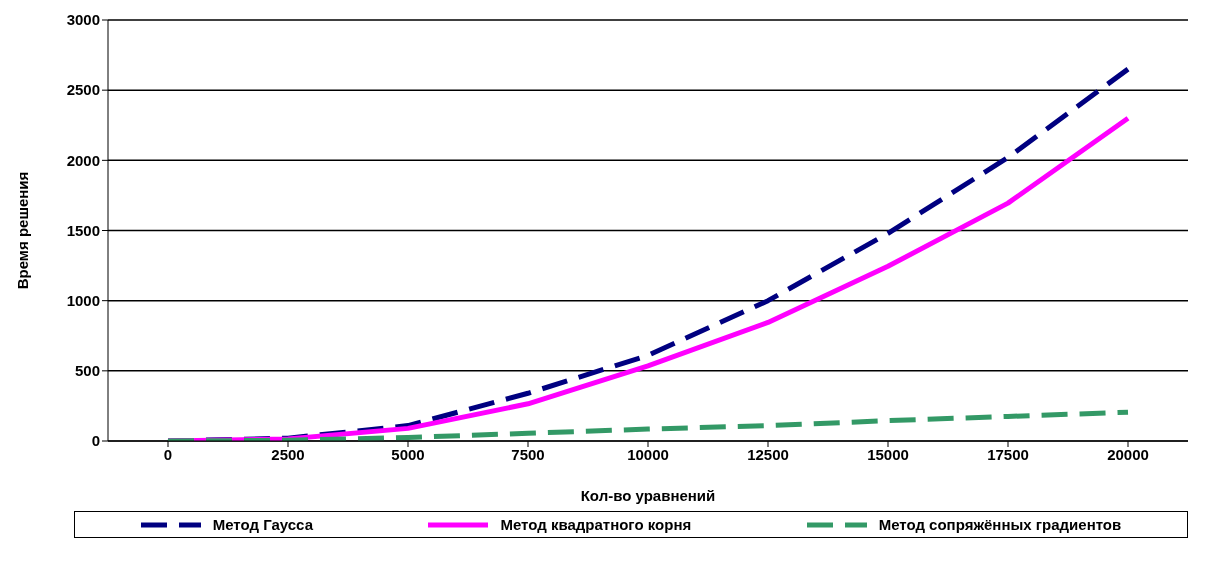 The width and height of the screenshot is (1205, 562). I want to click on x-tick-label: 2500, so click(288, 454).